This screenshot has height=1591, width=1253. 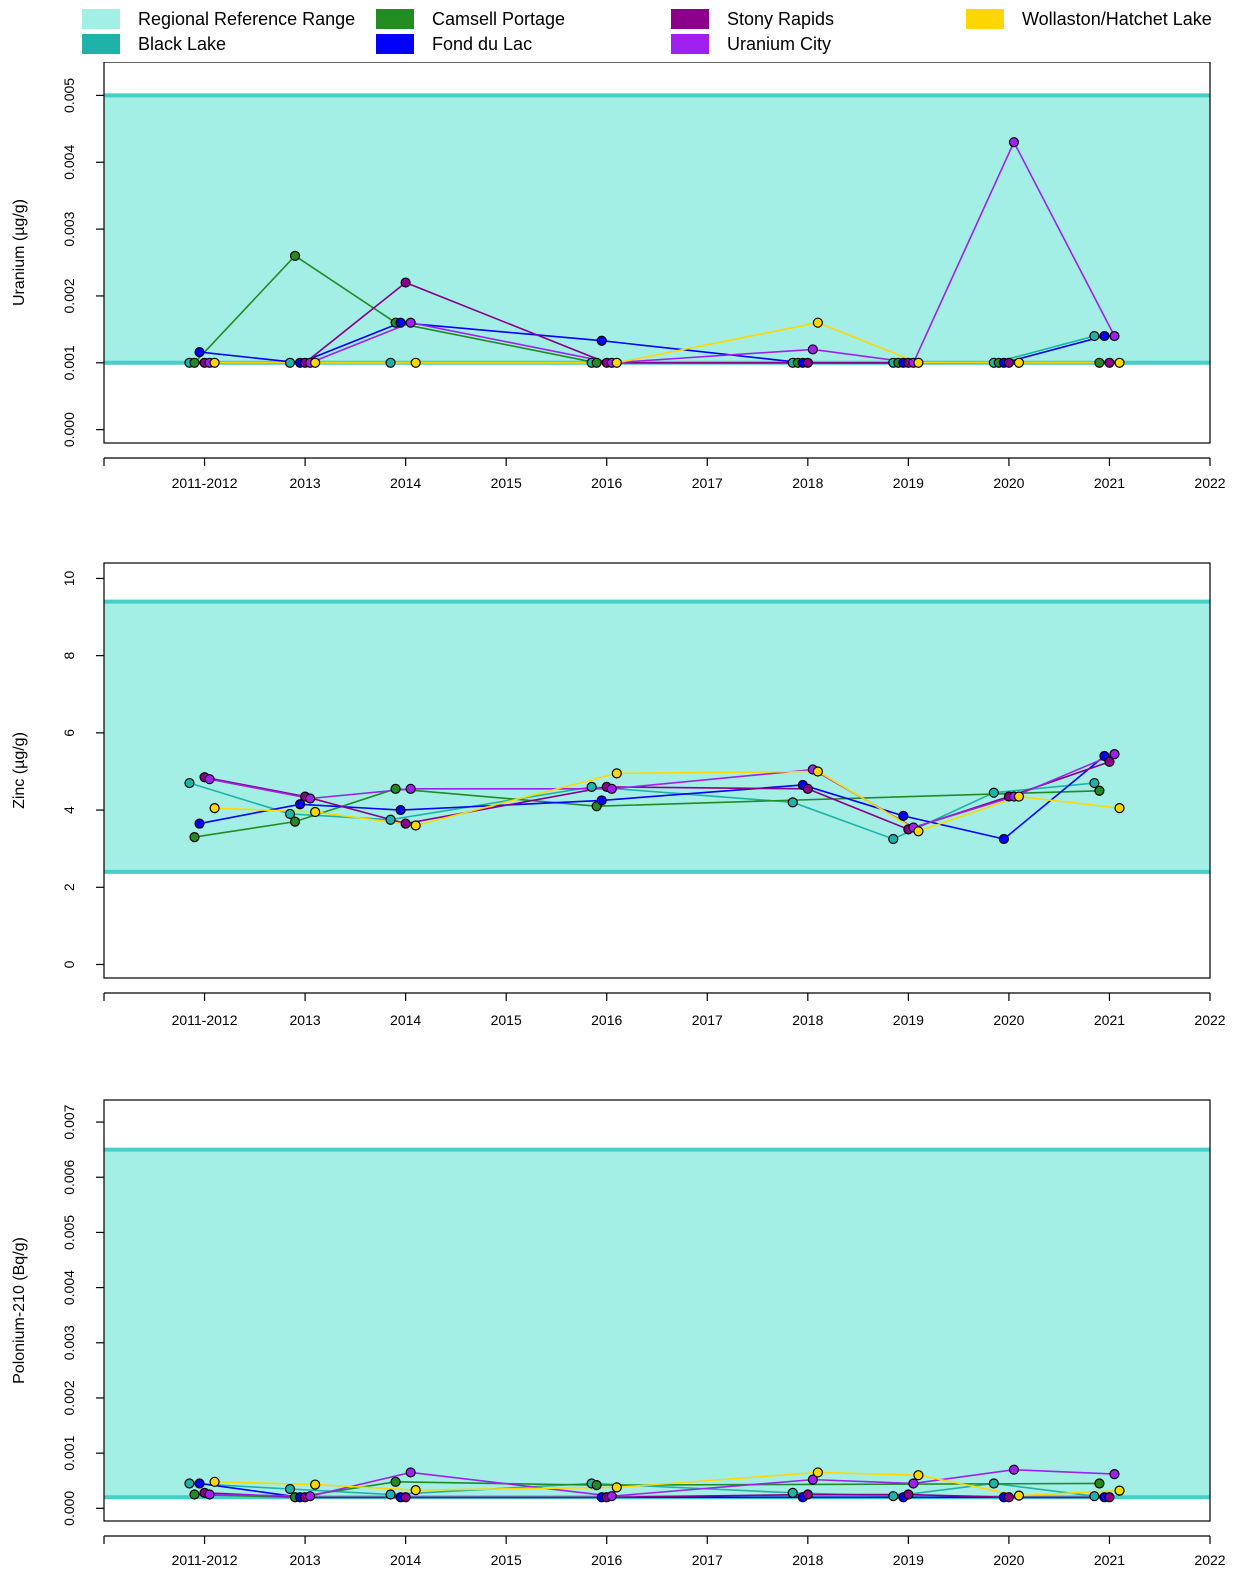 I want to click on legend-item-regional-reference-range: Regional Reference Range, so click(x=218, y=19).